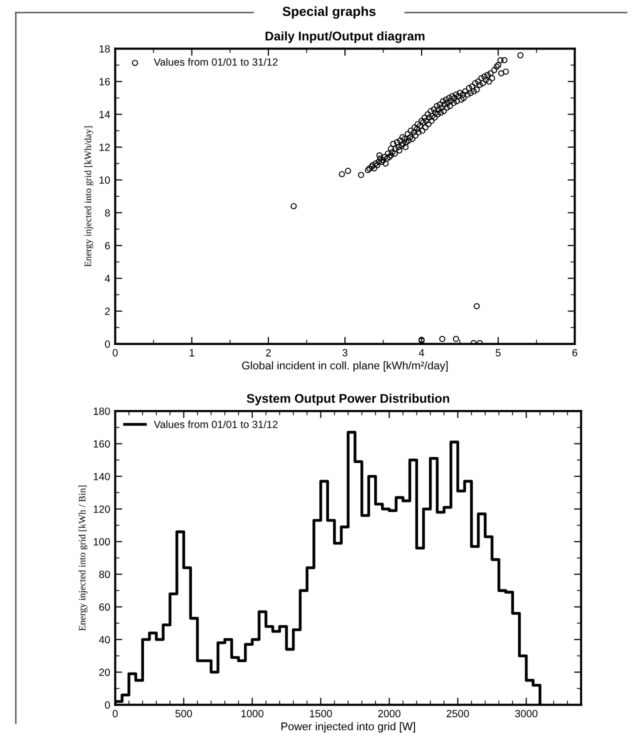 The image size is (633, 738). Describe the element at coordinates (348, 400) in the screenshot. I see `chart-title: System Output Power Distribution` at that location.